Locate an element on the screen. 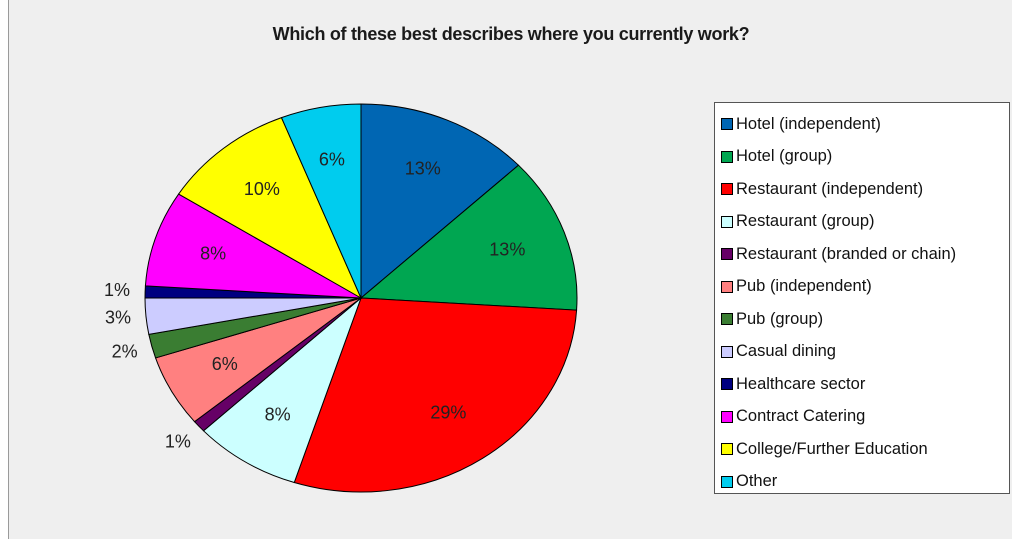  legend-label: Restaurant (branded or chain) is located at coordinates (846, 253).